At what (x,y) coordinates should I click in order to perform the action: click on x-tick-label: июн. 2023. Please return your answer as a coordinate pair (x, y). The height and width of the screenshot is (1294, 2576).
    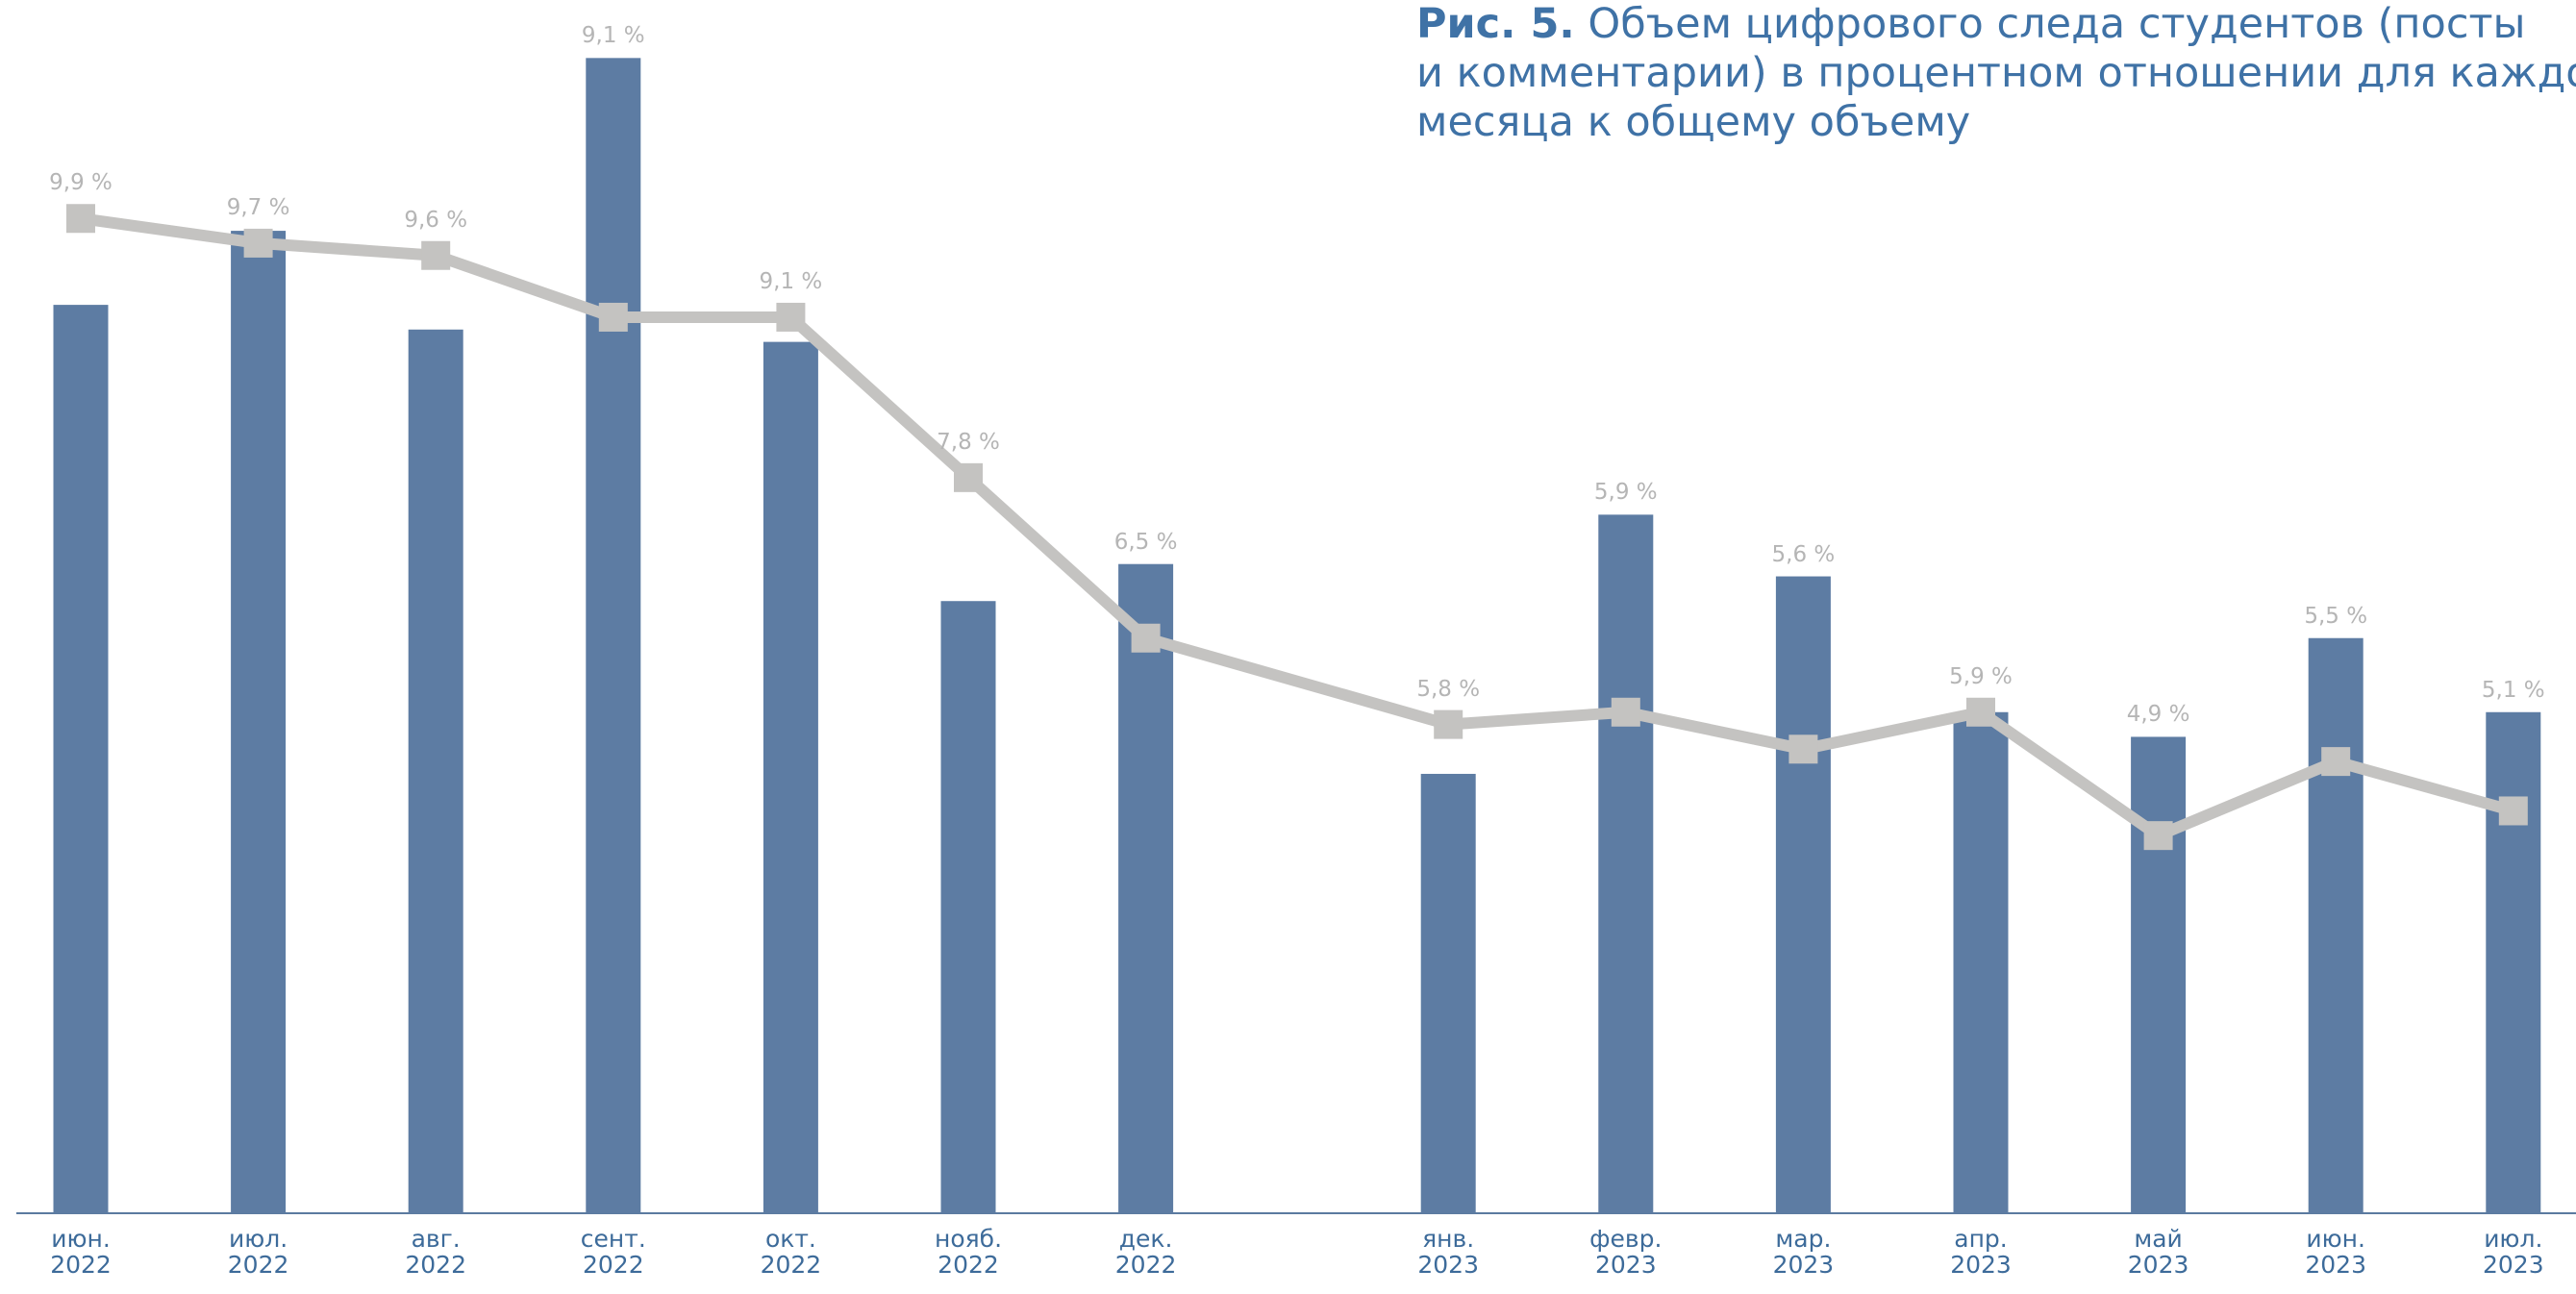
    Looking at the image, I should click on (2335, 1252).